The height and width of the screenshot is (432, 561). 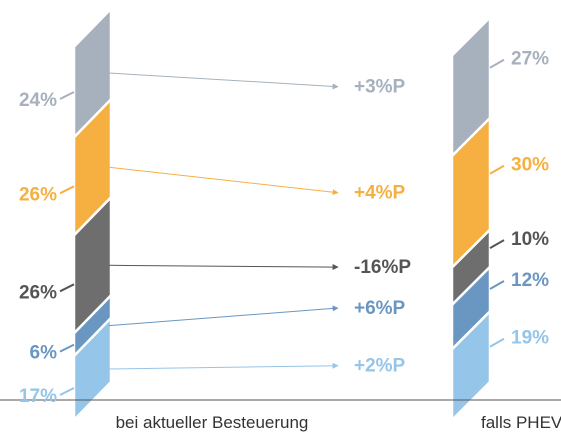 I want to click on change-label-5: +3%P, so click(x=380, y=87).